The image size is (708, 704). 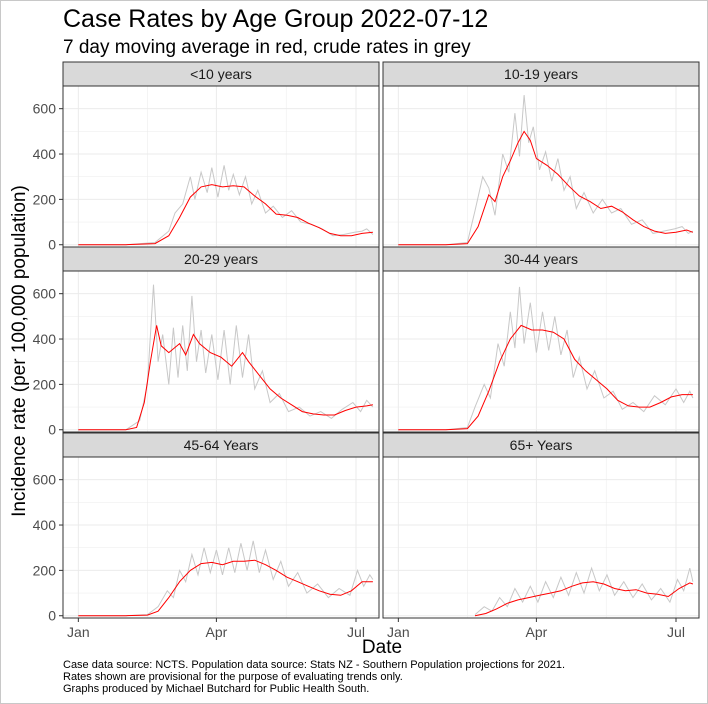 I want to click on facet-label: 65+ Years, so click(x=541, y=445).